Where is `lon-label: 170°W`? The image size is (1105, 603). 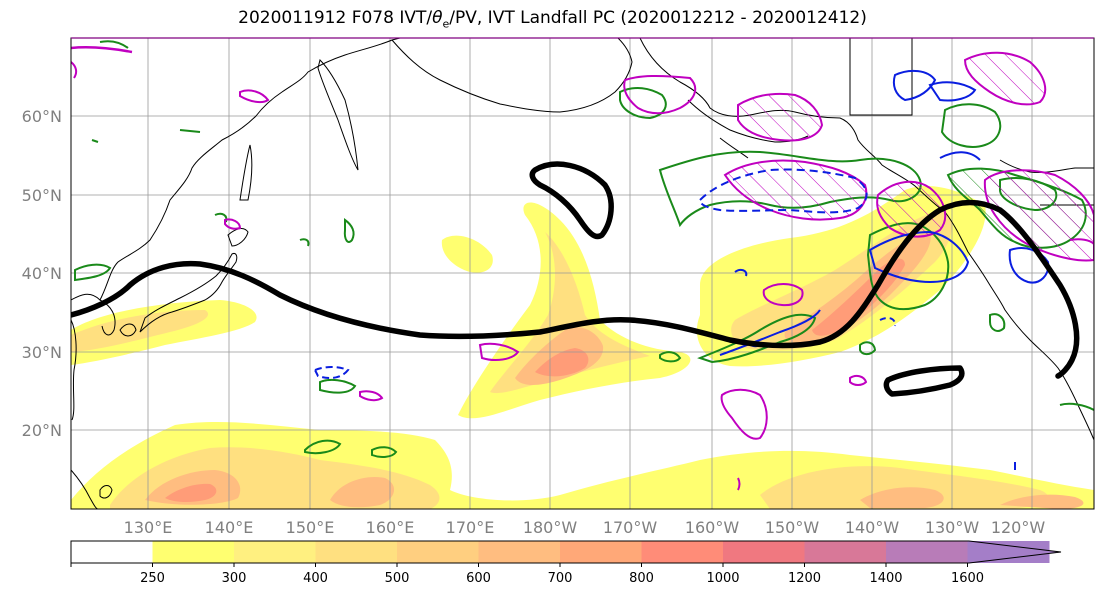
lon-label: 170°W is located at coordinates (630, 527).